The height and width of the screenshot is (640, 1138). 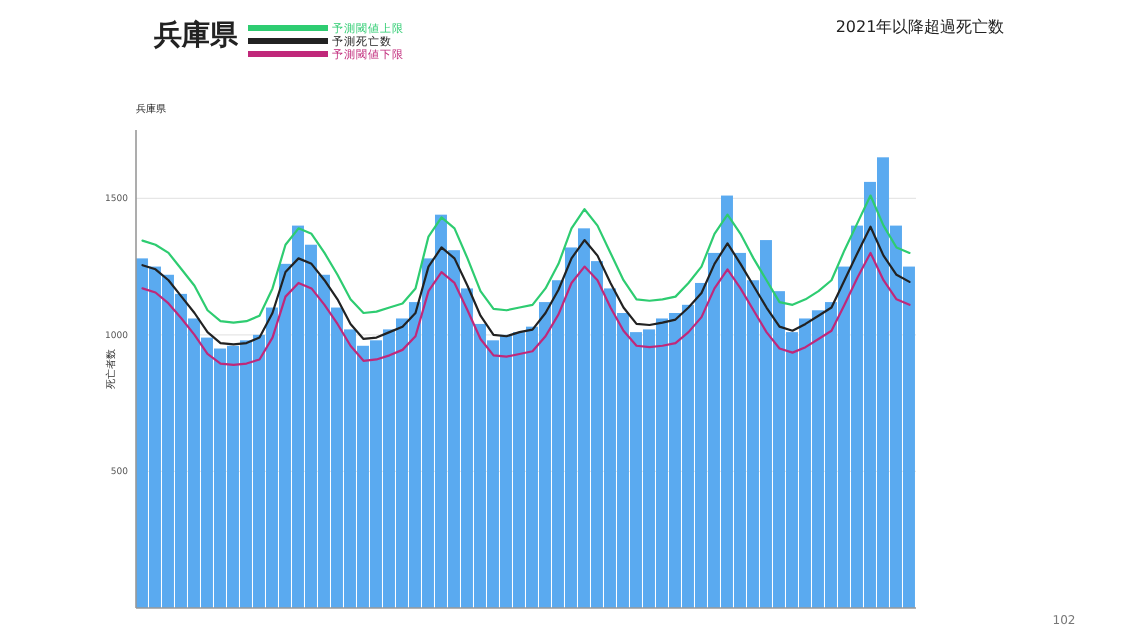 I want to click on chart-title: 兵庫県, so click(x=196, y=35).